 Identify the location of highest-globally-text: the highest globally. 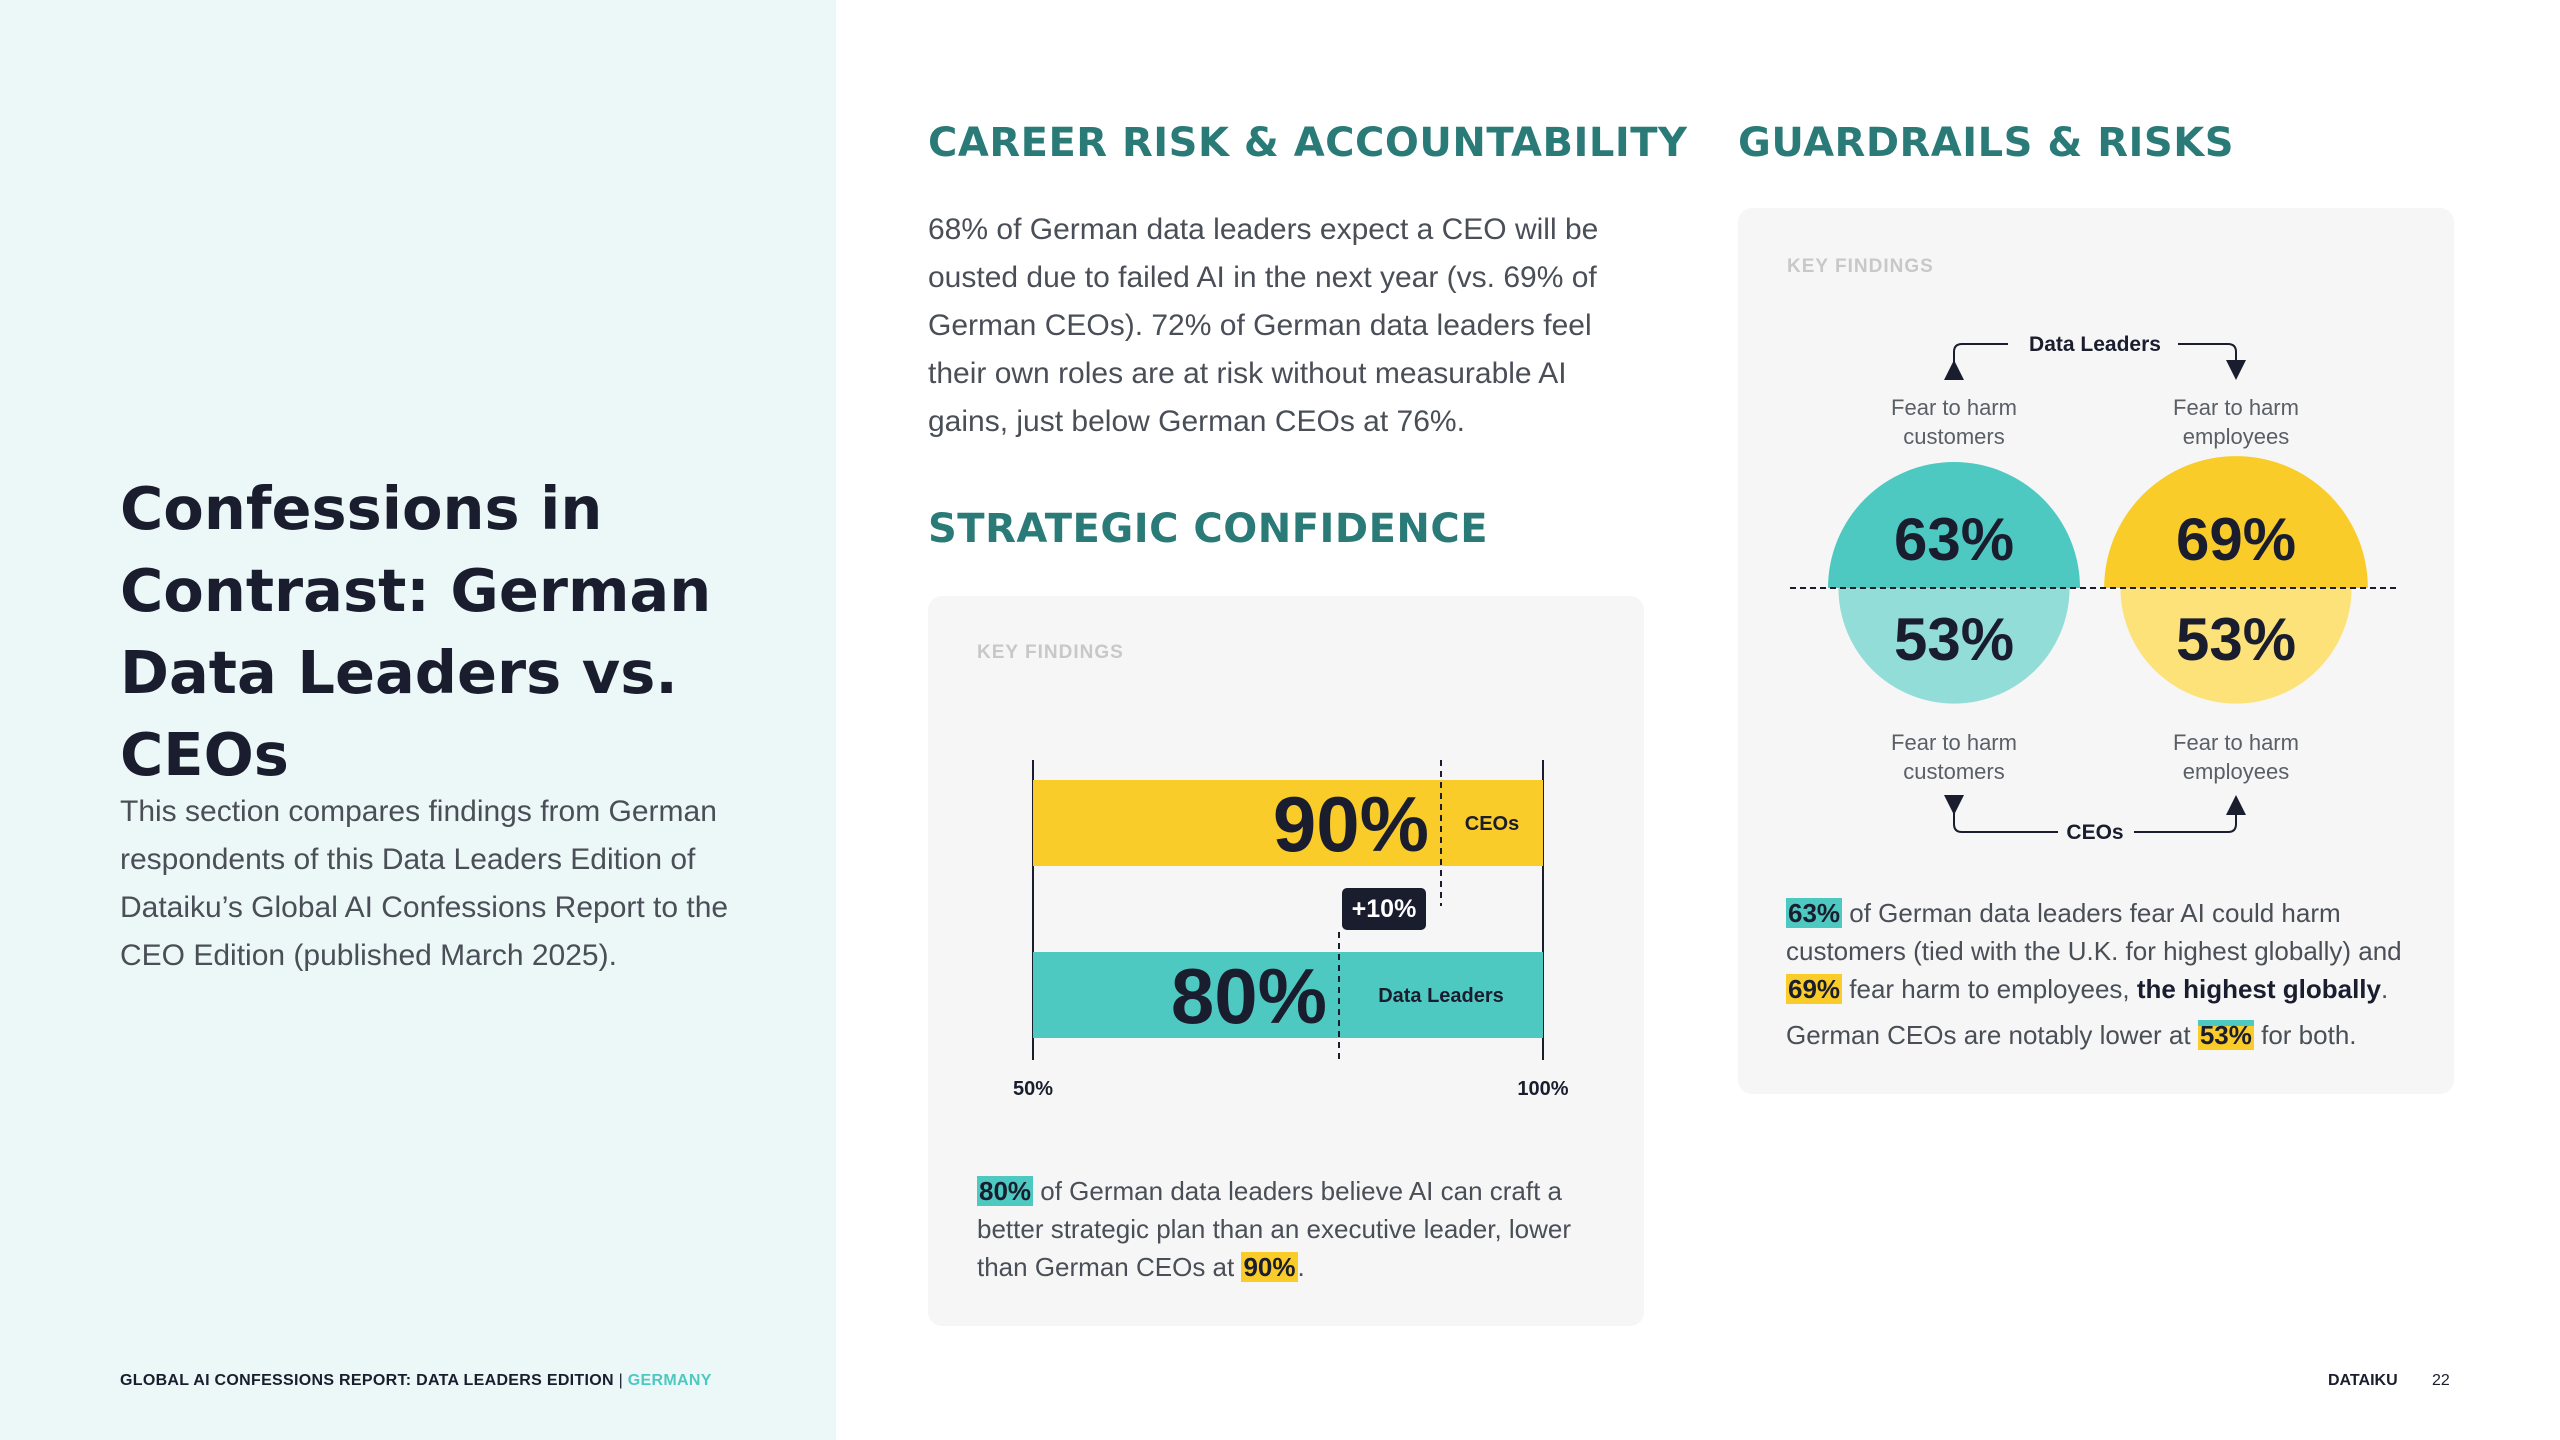
(2258, 989).